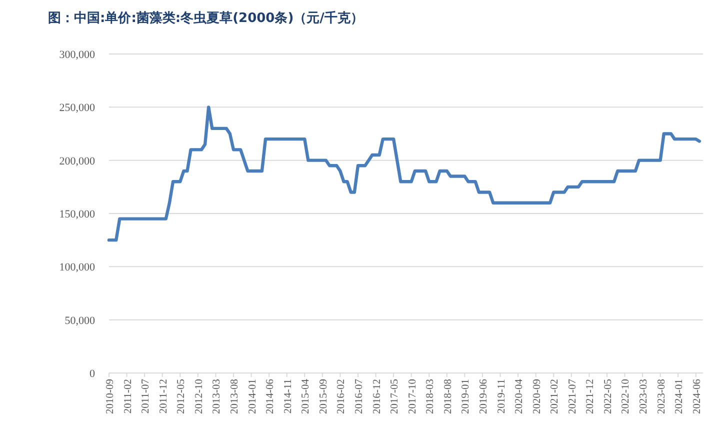 This screenshot has height=446, width=726. What do you see at coordinates (680, 396) in the screenshot?
I see `x-tick-label: 2024-01` at bounding box center [680, 396].